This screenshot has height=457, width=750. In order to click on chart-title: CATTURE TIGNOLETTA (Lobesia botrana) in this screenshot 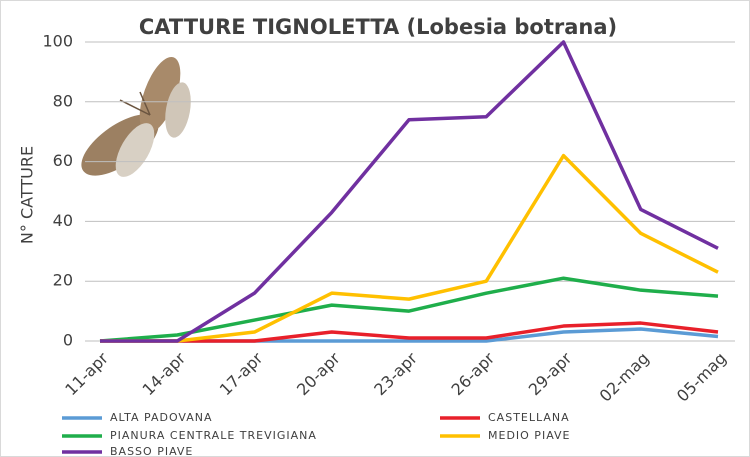, I will do `click(378, 27)`.